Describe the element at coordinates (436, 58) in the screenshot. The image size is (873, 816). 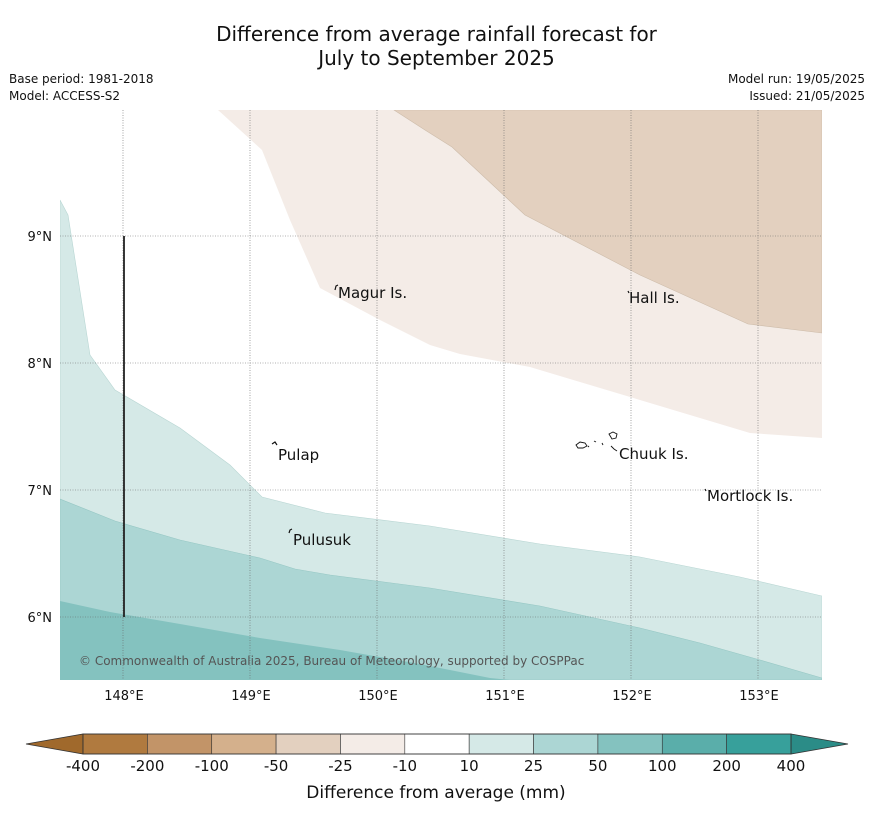
I see `map-title-line2: July to September 2025` at that location.